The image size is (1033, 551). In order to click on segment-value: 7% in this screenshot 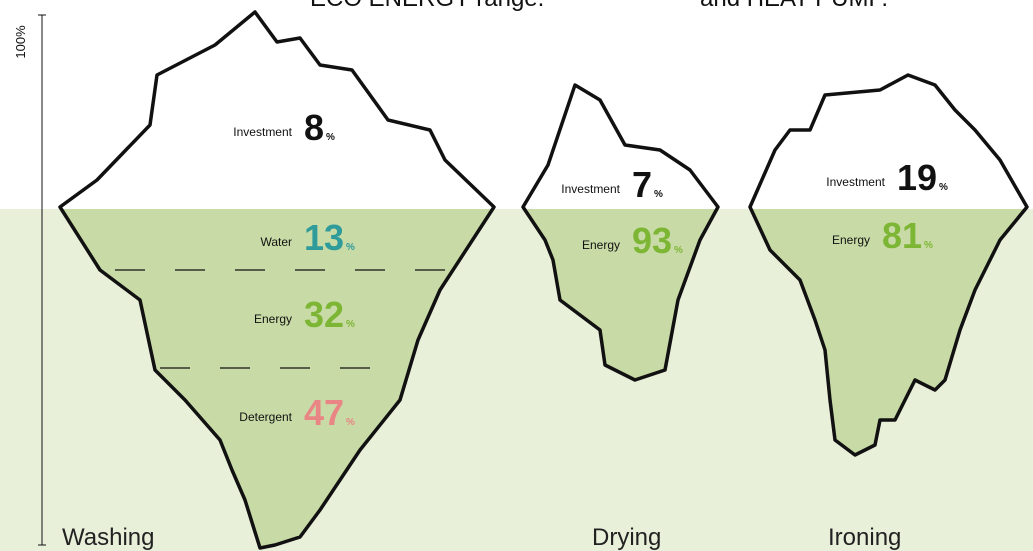, I will do `click(647, 184)`.